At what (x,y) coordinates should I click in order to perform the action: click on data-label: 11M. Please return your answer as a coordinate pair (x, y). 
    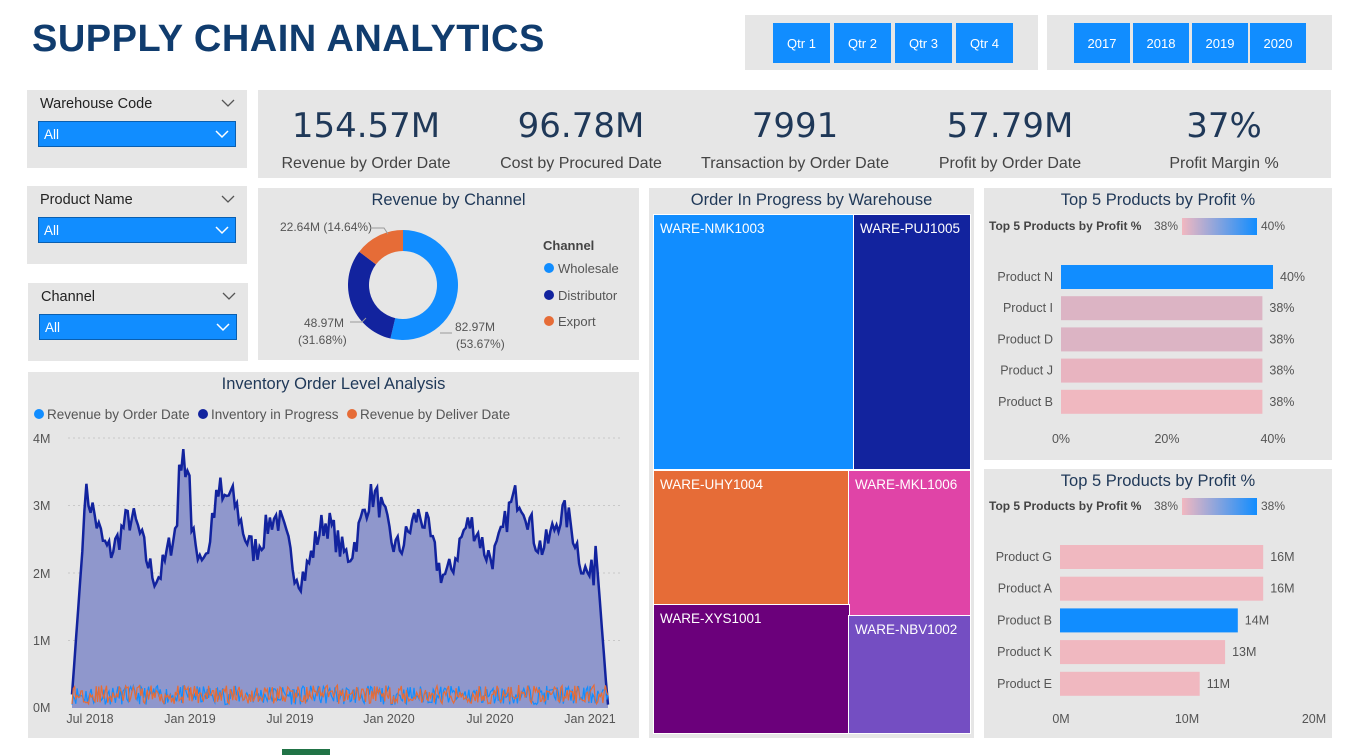
    Looking at the image, I should click on (1218, 684).